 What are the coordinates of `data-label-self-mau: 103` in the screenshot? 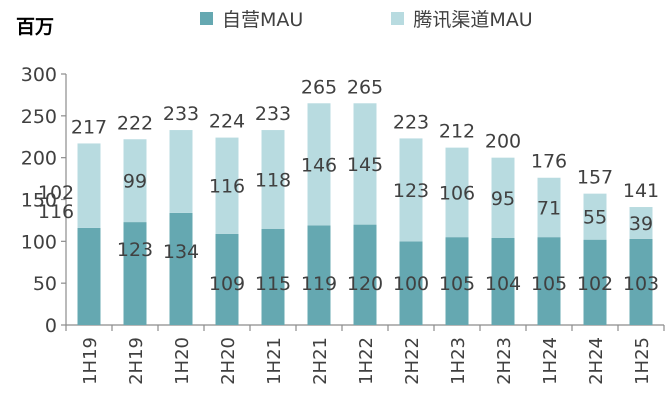 It's located at (641, 284).